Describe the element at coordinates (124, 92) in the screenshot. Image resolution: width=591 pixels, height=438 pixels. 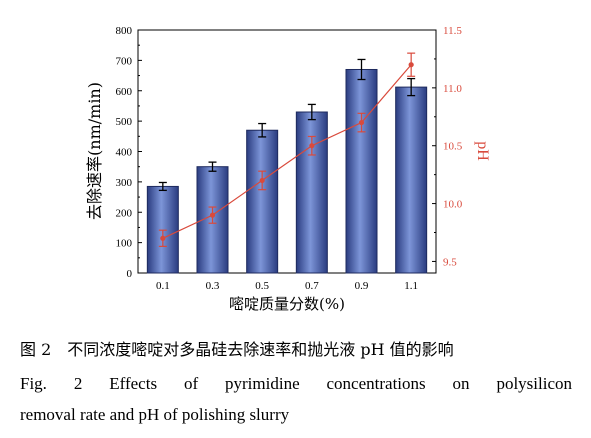
I see `left-tick-label: 600` at that location.